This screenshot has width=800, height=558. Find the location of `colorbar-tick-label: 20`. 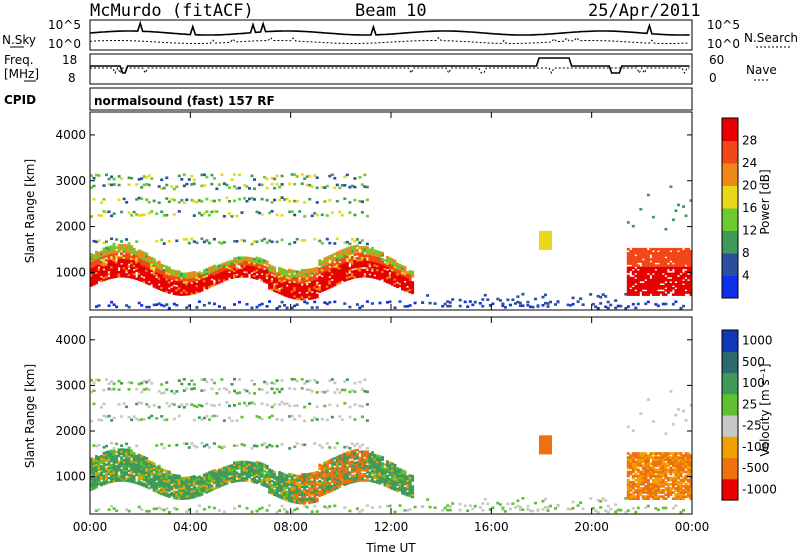

colorbar-tick-label: 20 is located at coordinates (749, 186).